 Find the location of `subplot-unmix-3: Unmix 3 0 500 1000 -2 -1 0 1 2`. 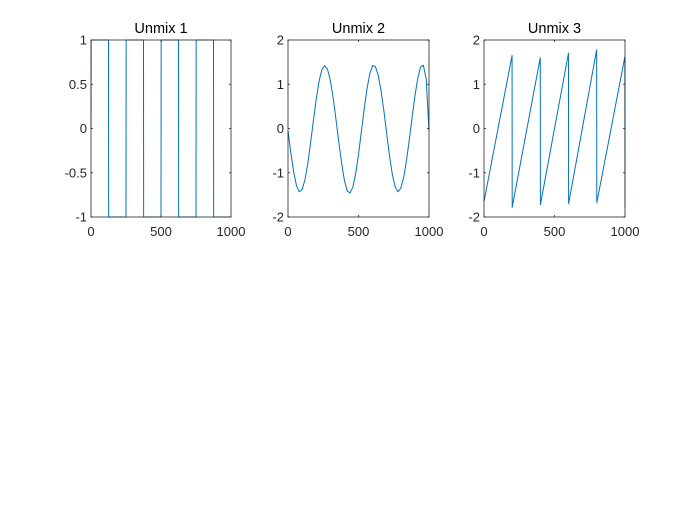

subplot-unmix-3: Unmix 3 0 500 1000 -2 -1 0 1 2 is located at coordinates (553, 130).